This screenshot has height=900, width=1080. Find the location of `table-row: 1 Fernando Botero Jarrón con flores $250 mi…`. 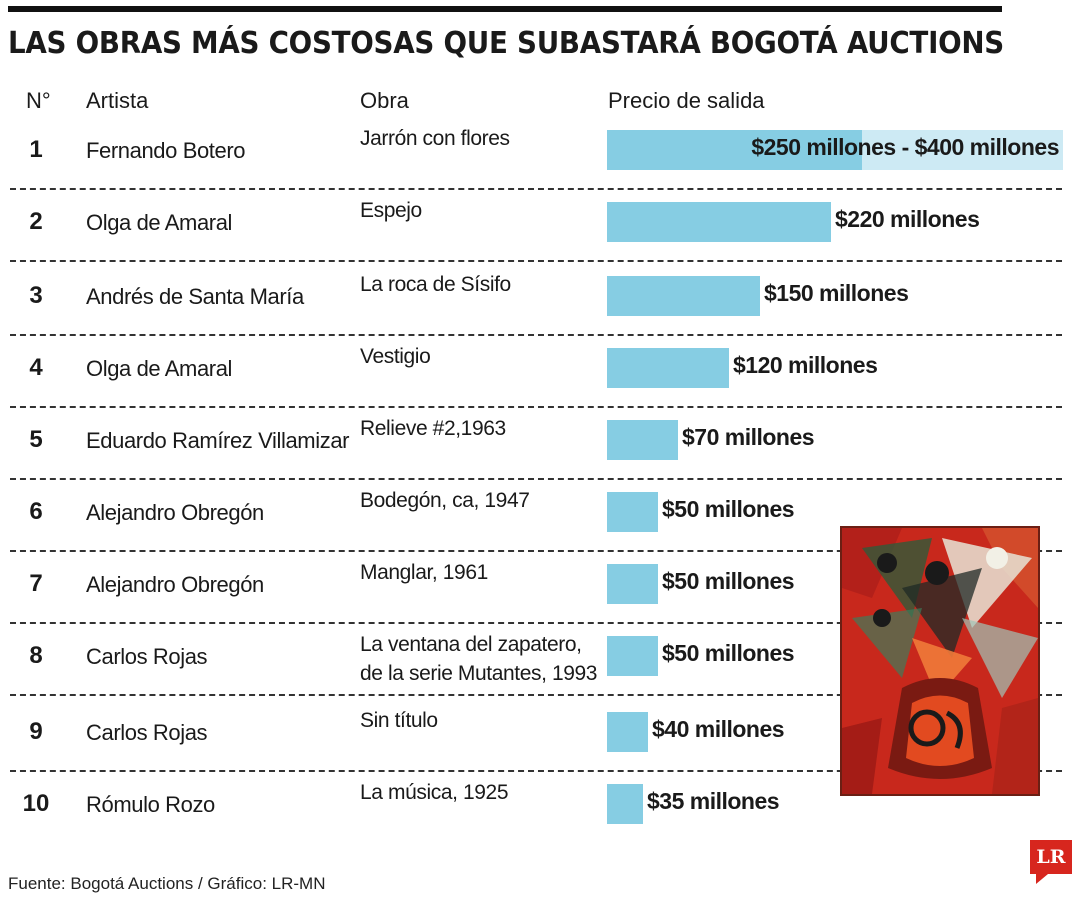

table-row: 1 Fernando Botero Jarrón con flores $250 mi… is located at coordinates (540, 153).